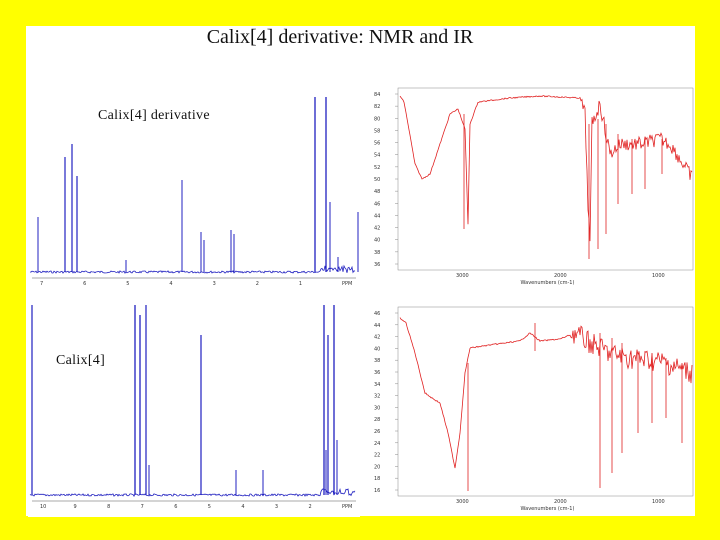  What do you see at coordinates (377, 479) in the screenshot?
I see `ir-ytick-label: 18` at bounding box center [377, 479].